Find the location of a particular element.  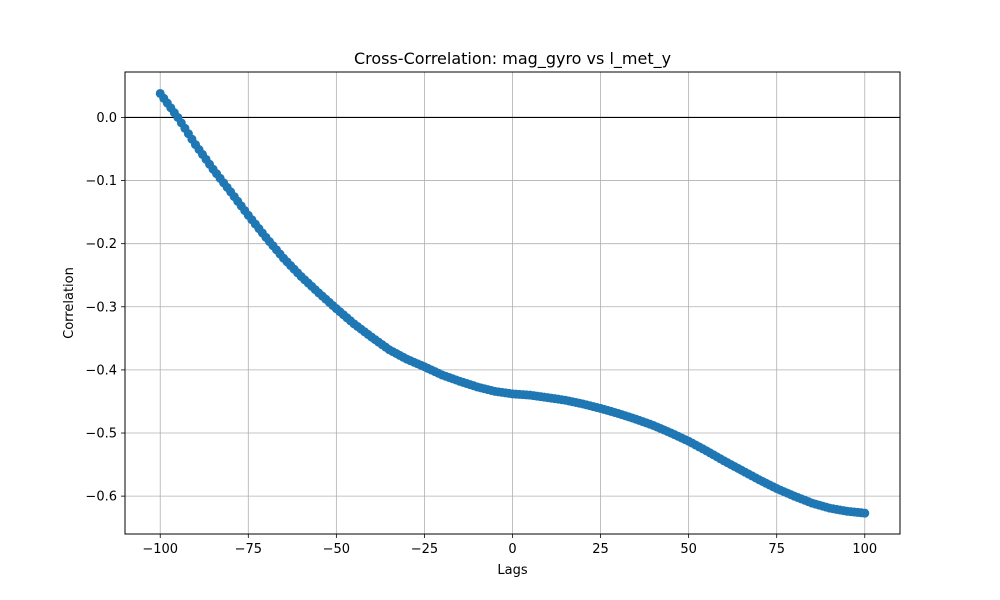

x-tick-label: −25 is located at coordinates (424, 549).